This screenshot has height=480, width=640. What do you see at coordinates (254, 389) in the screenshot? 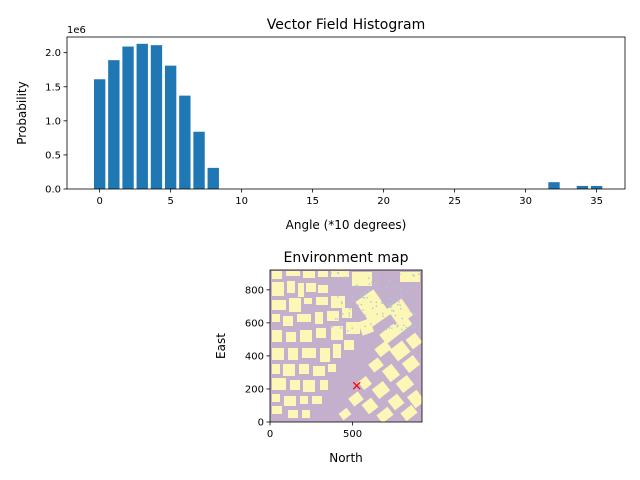
I see `y-tick-label: 200` at bounding box center [254, 389].